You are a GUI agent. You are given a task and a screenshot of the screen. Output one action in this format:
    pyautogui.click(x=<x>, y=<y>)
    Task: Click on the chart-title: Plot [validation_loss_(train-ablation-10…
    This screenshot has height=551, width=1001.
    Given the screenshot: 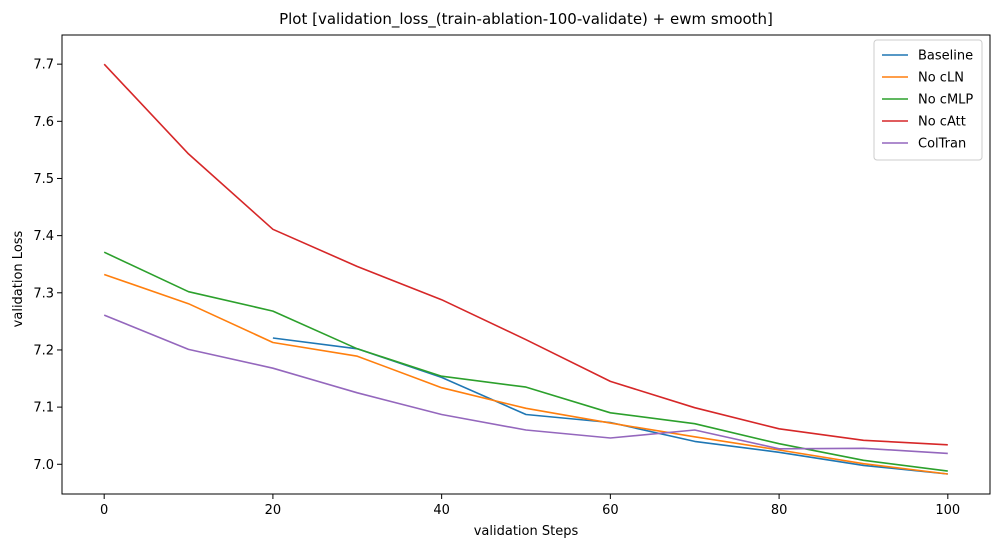 What is the action you would take?
    pyautogui.click(x=526, y=19)
    